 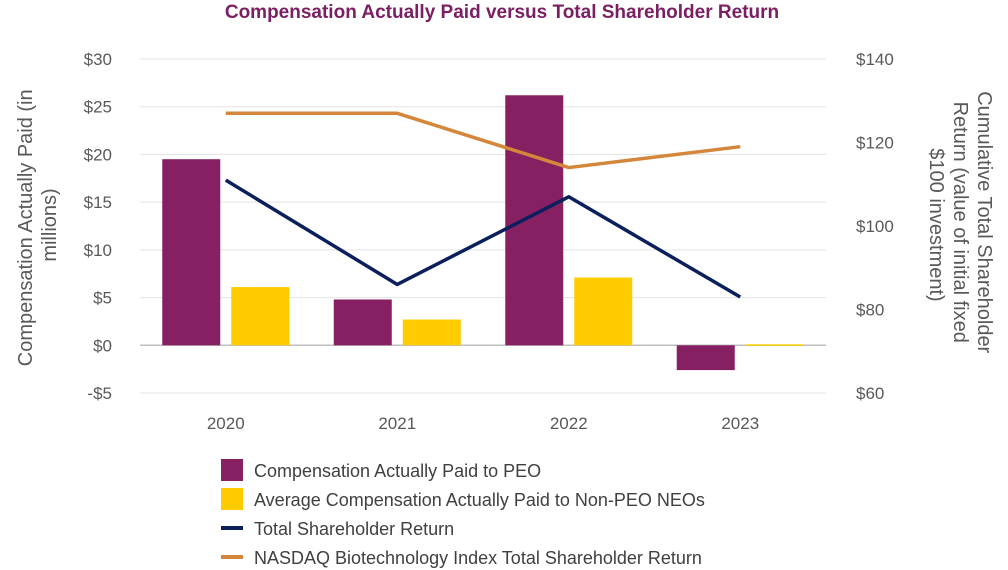 I want to click on x-tick-label: 2020, so click(x=226, y=423).